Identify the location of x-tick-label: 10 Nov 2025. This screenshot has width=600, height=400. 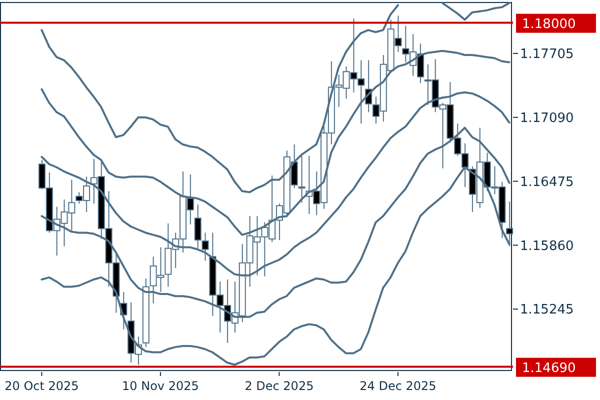
(160, 386).